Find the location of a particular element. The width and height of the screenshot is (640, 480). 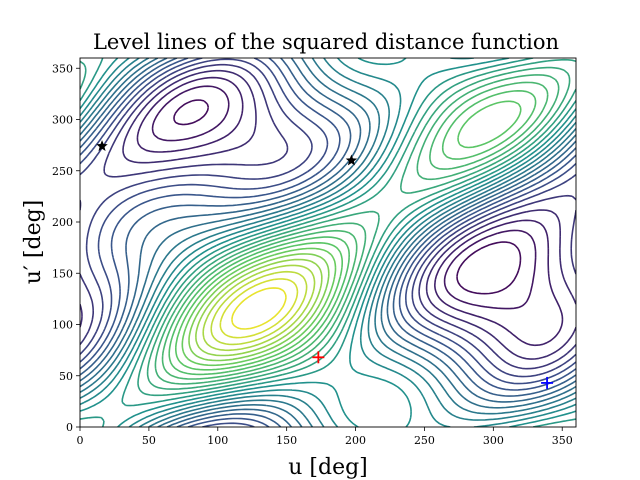

x-tick-label: 350 is located at coordinates (562, 440).